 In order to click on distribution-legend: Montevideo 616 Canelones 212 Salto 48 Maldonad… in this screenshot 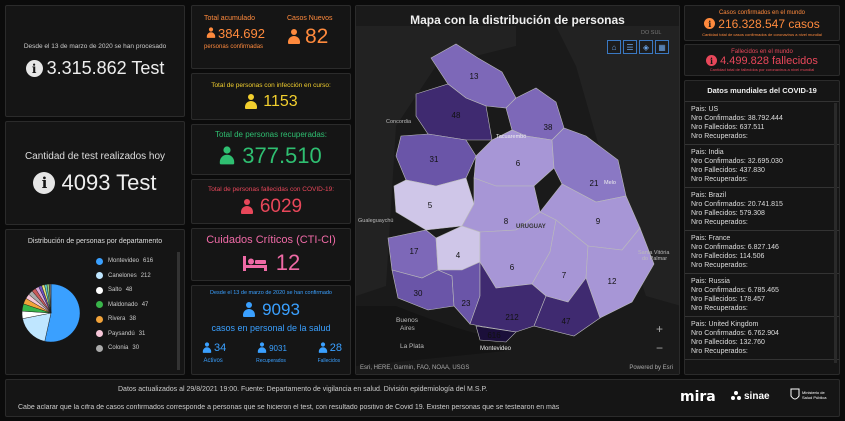, I will do `click(135, 305)`.